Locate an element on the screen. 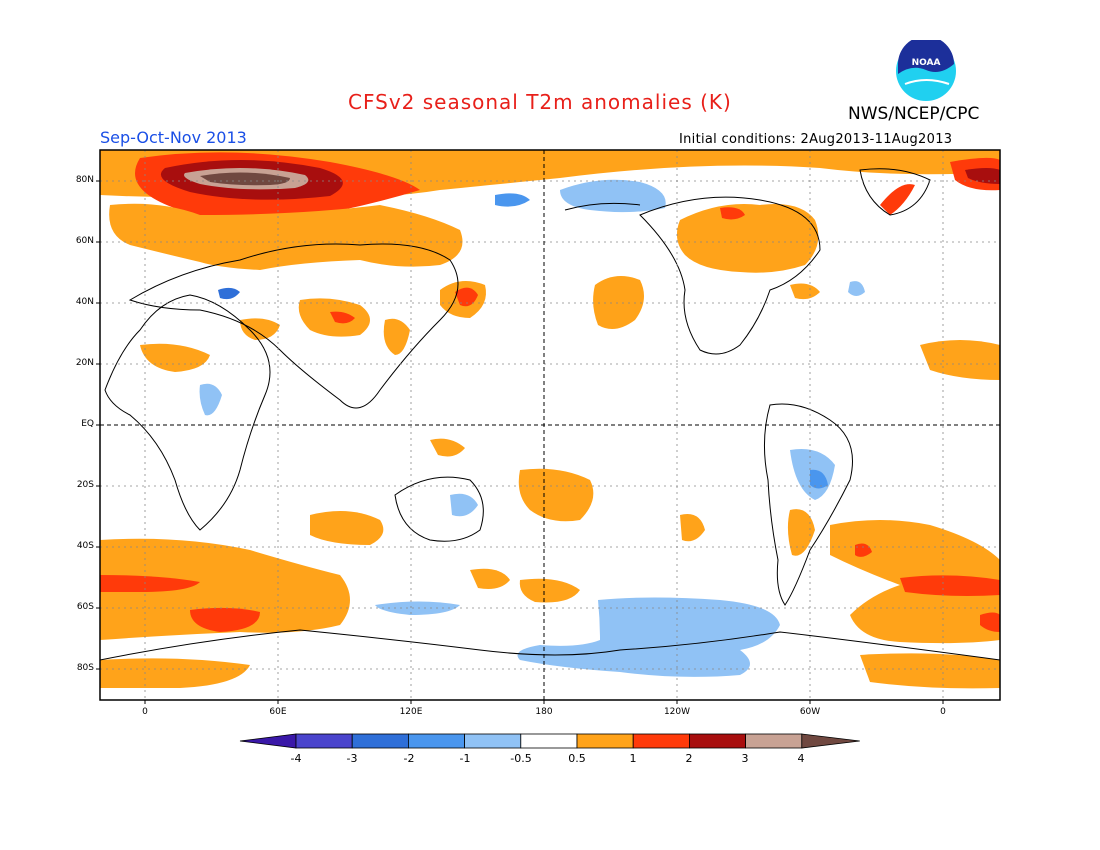 This screenshot has height=850, width=1100. lat-label: 20N is located at coordinates (84, 363).